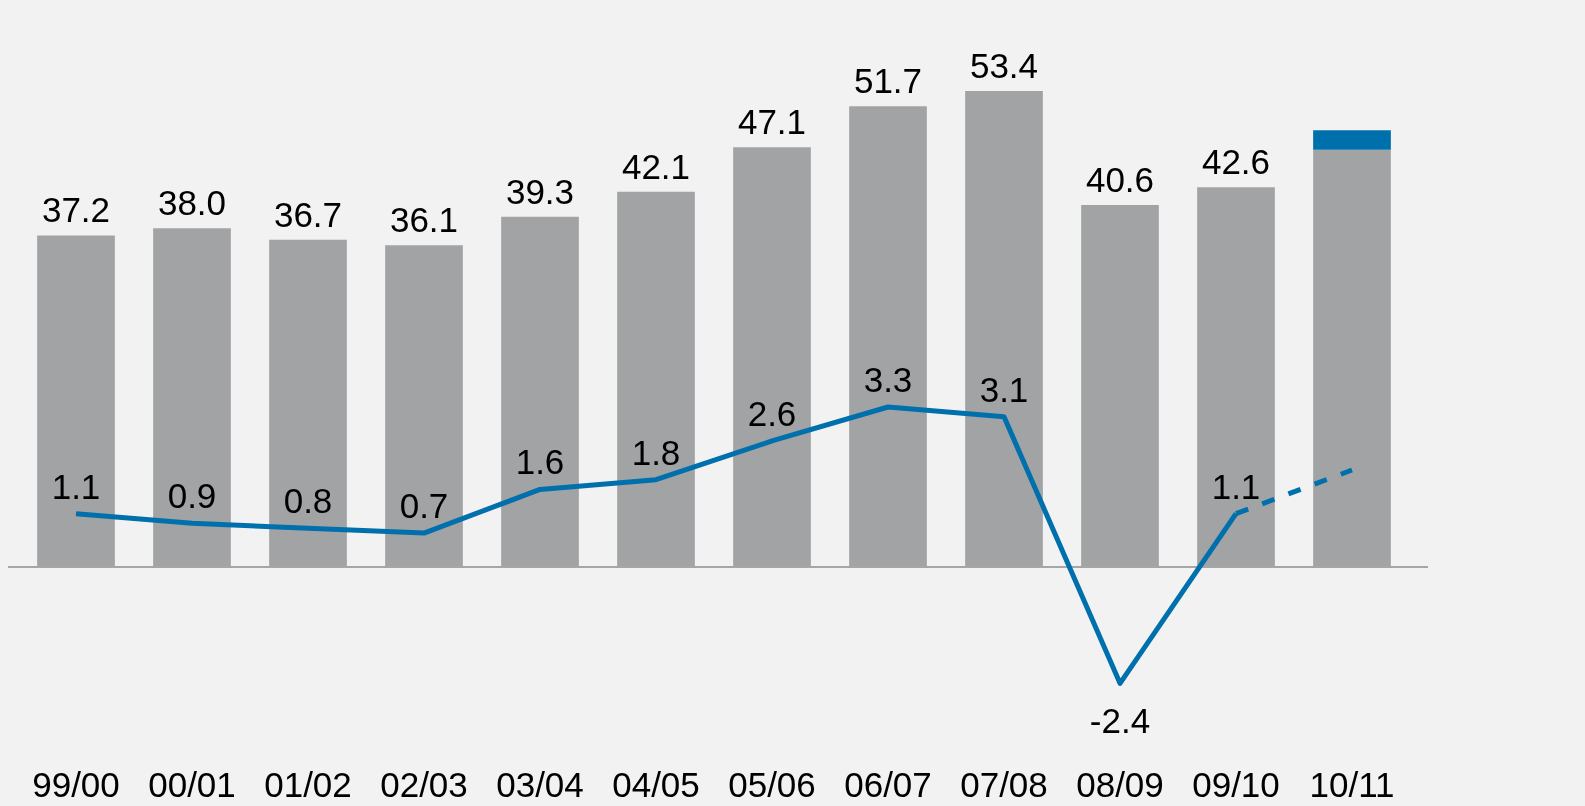 The width and height of the screenshot is (1585, 806). Describe the element at coordinates (888, 81) in the screenshot. I see `data-label: 51.7` at that location.